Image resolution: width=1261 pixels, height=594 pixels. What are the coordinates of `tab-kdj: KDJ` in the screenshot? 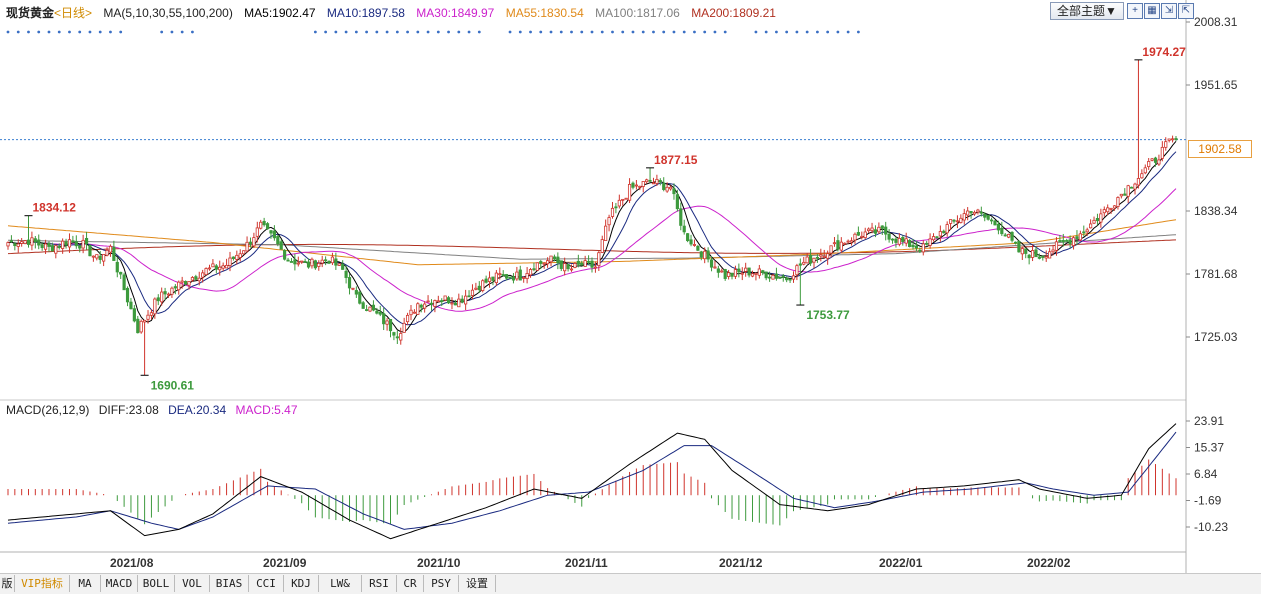 It's located at (301, 583).